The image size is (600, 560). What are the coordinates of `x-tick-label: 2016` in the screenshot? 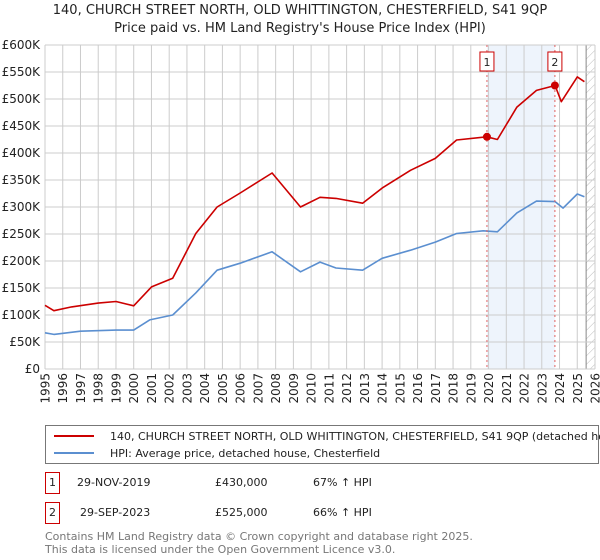 It's located at (418, 388).